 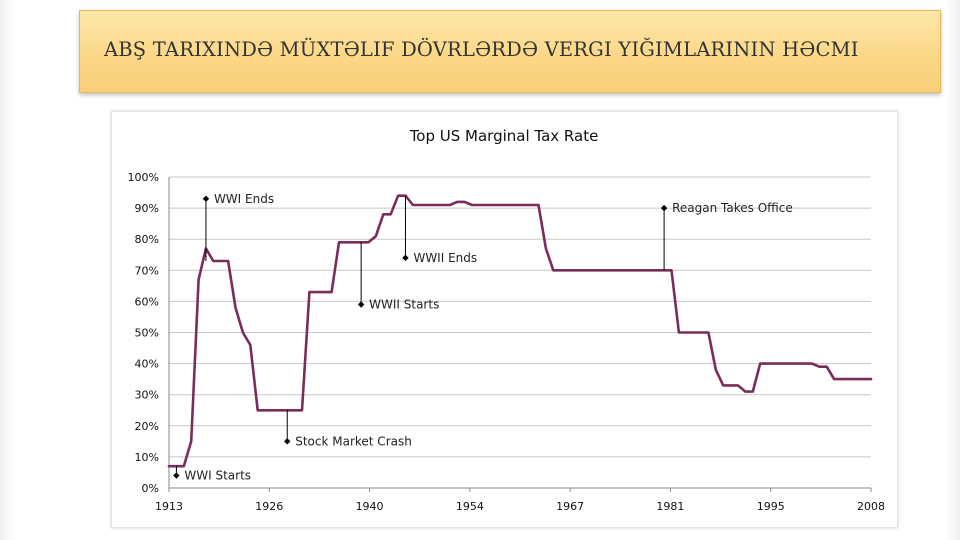 I want to click on slide-edge-shadow-left, so click(x=7, y=270).